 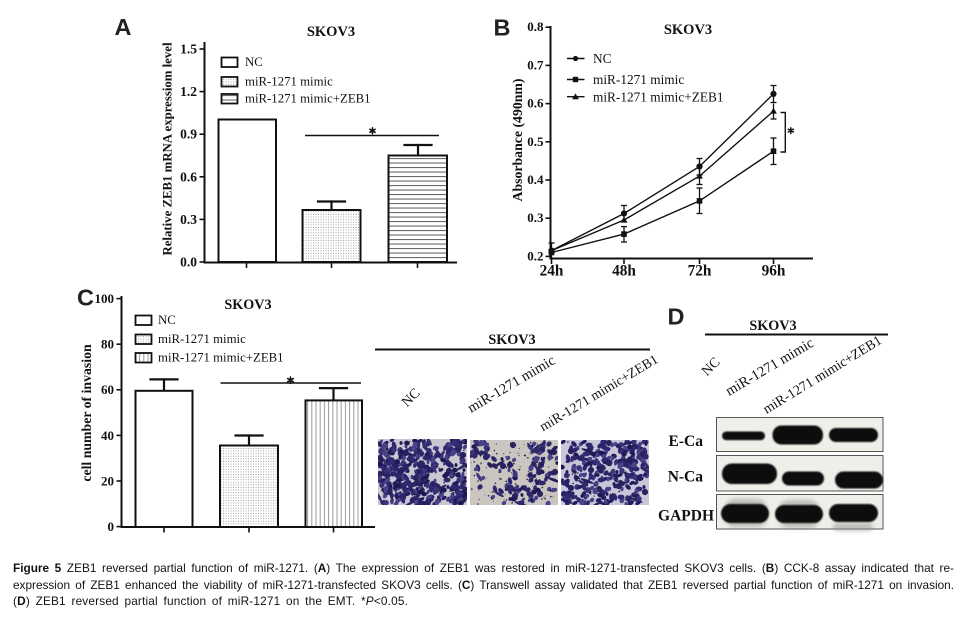 I want to click on svg-text: 1.5, so click(x=188, y=49).